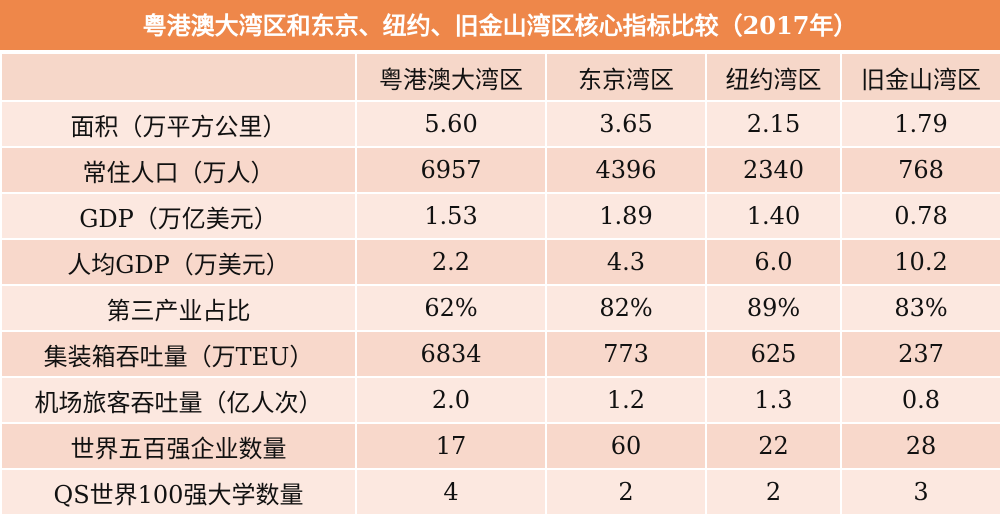  I want to click on row-label: 集装箱吞吐量（万TEU）, so click(178, 354).